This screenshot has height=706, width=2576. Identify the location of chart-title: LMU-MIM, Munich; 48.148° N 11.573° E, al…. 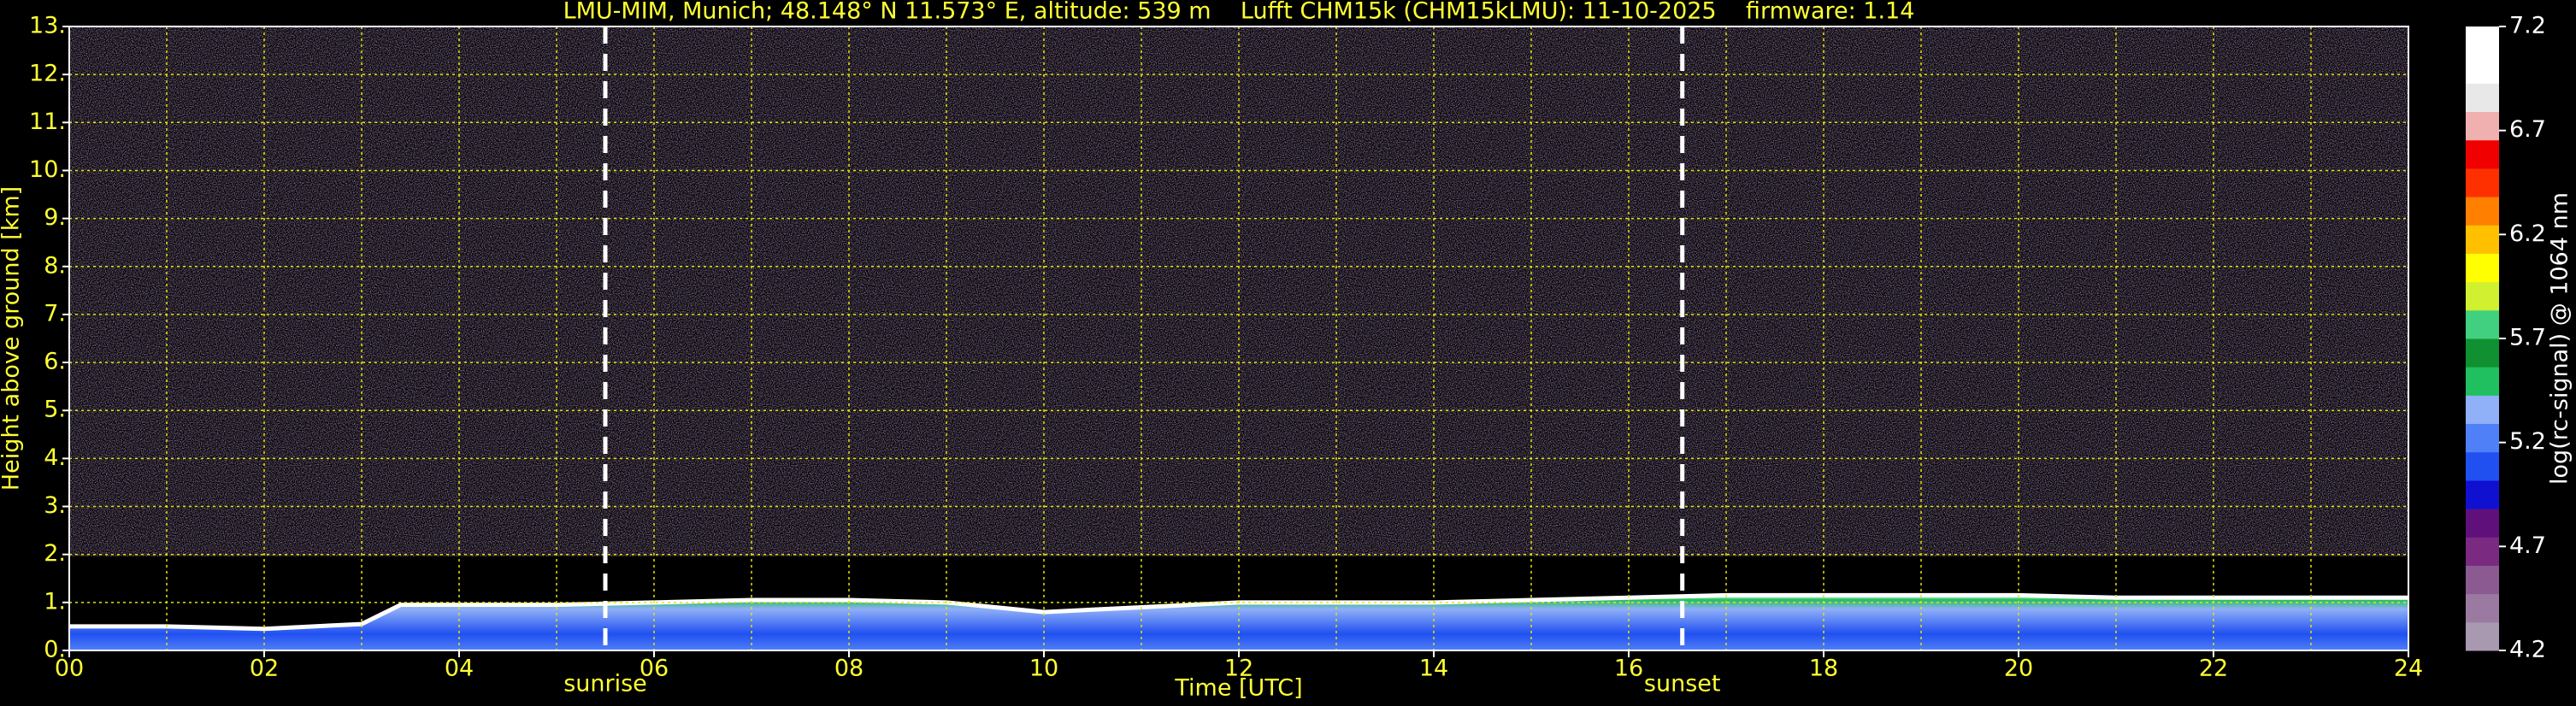
(1239, 12).